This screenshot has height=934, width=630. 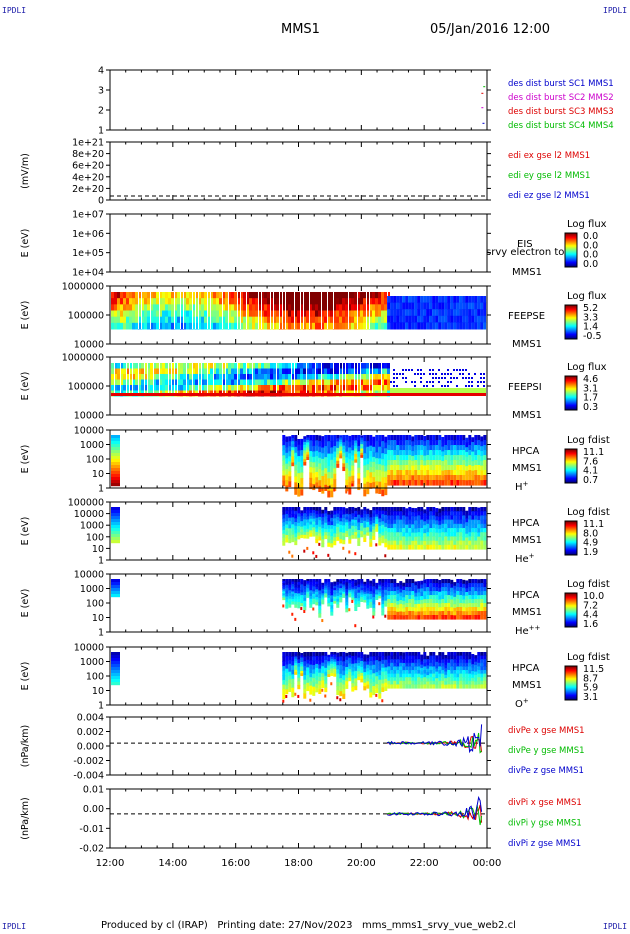 What do you see at coordinates (590, 407) in the screenshot?
I see `colorbar-tick-label: 0.3` at bounding box center [590, 407].